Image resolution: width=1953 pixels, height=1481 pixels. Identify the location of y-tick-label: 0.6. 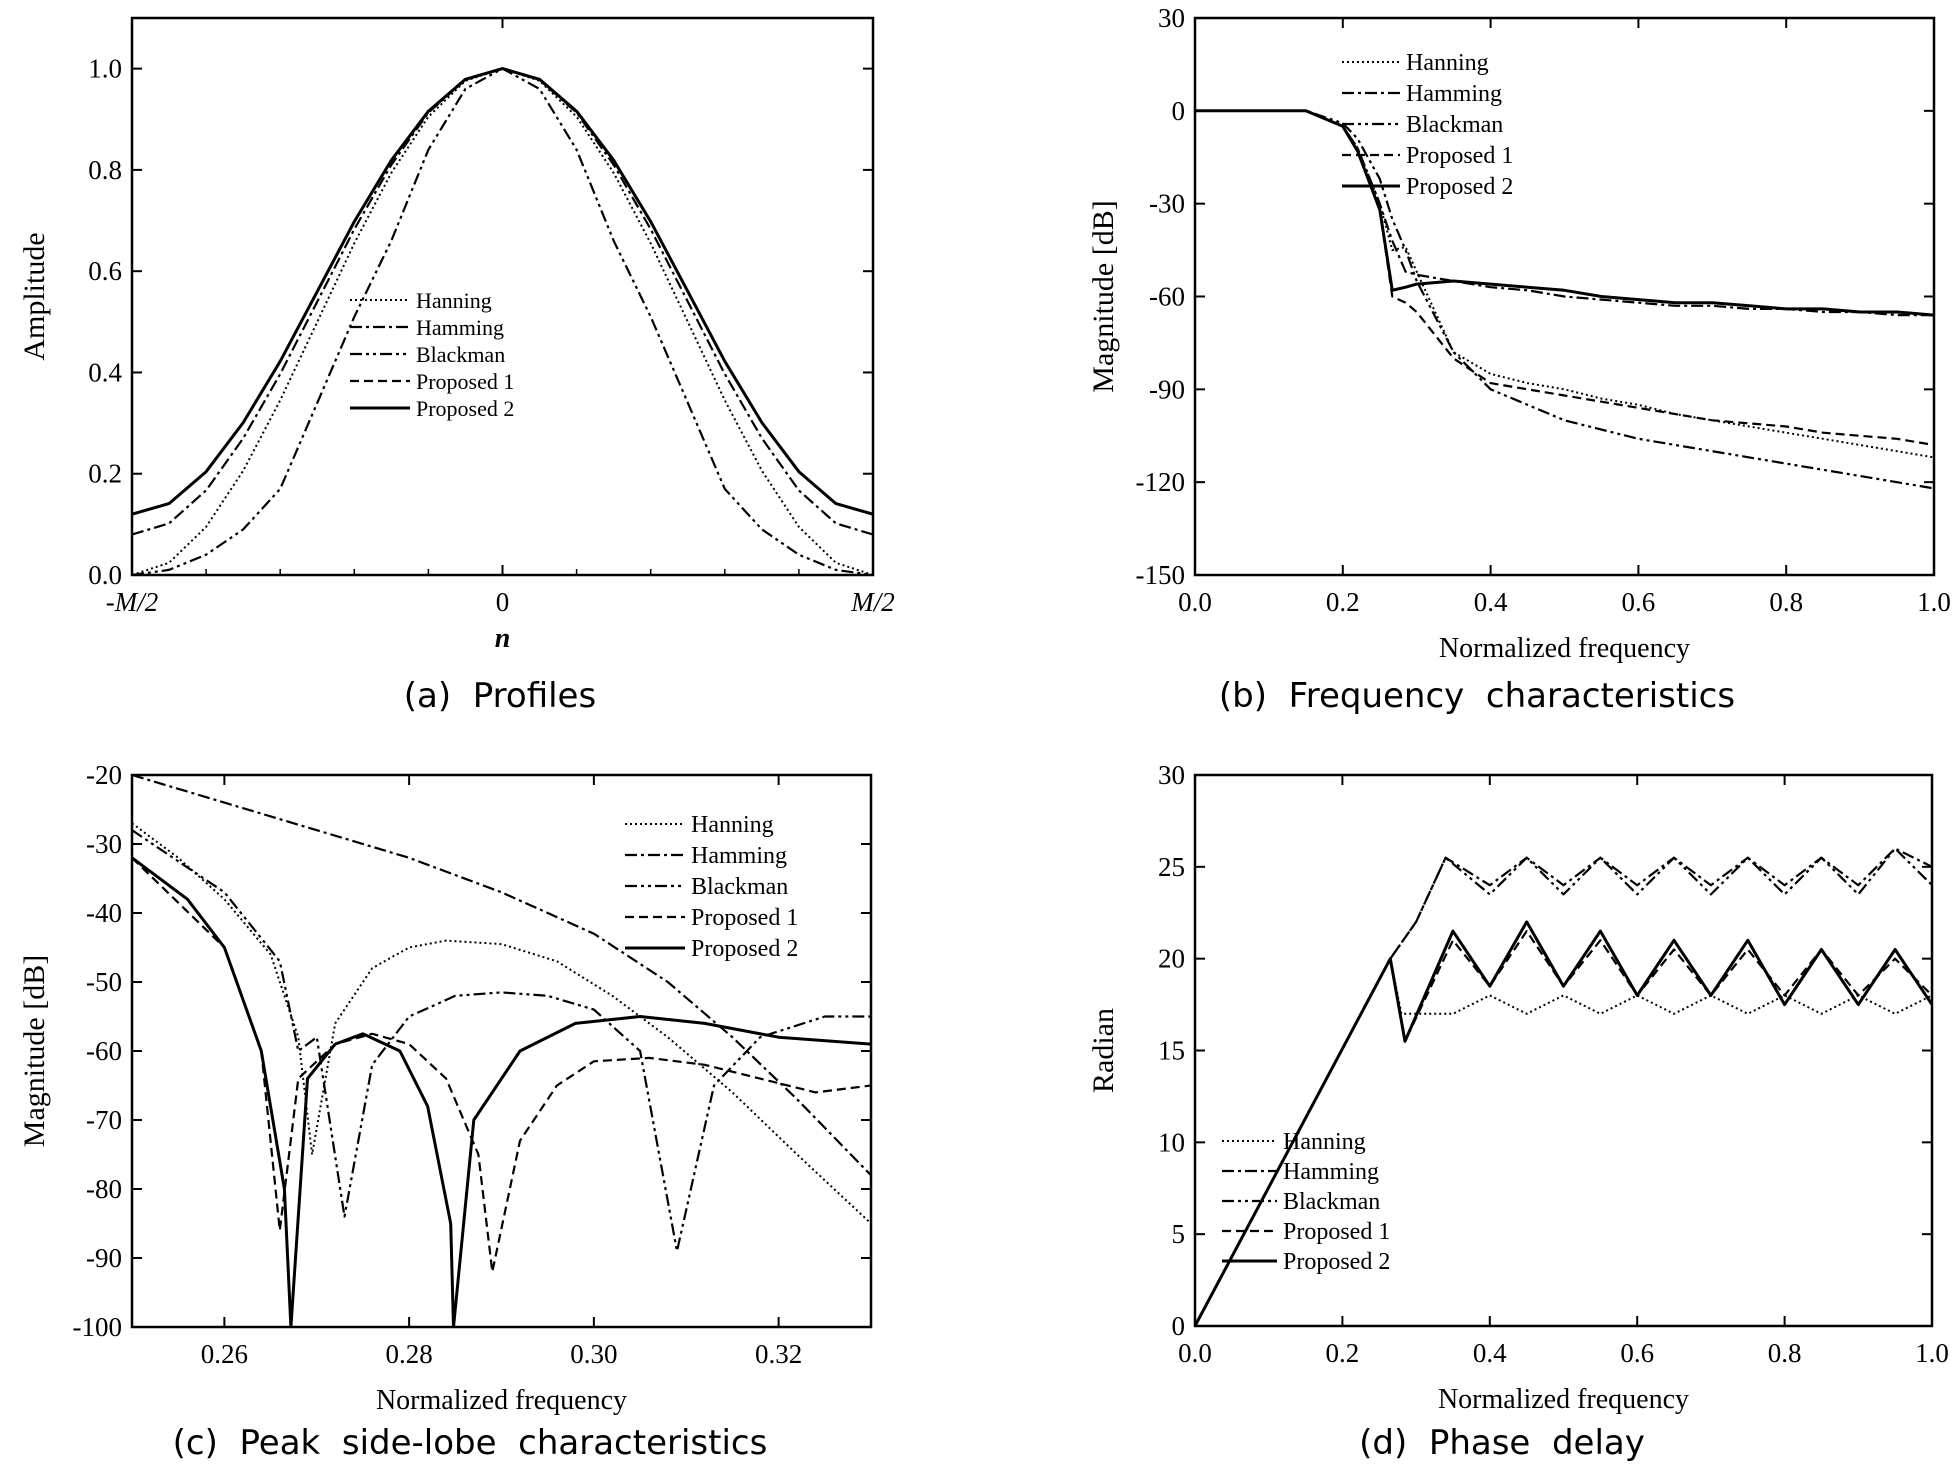
(105, 271).